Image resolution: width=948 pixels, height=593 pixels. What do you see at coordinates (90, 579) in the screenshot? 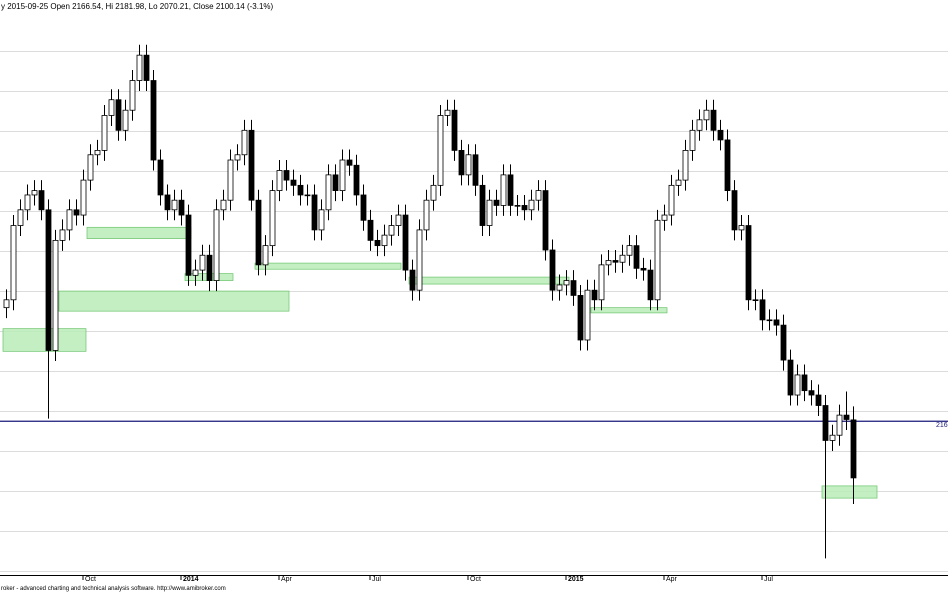
I see `x-tick-label: Oct` at bounding box center [90, 579].